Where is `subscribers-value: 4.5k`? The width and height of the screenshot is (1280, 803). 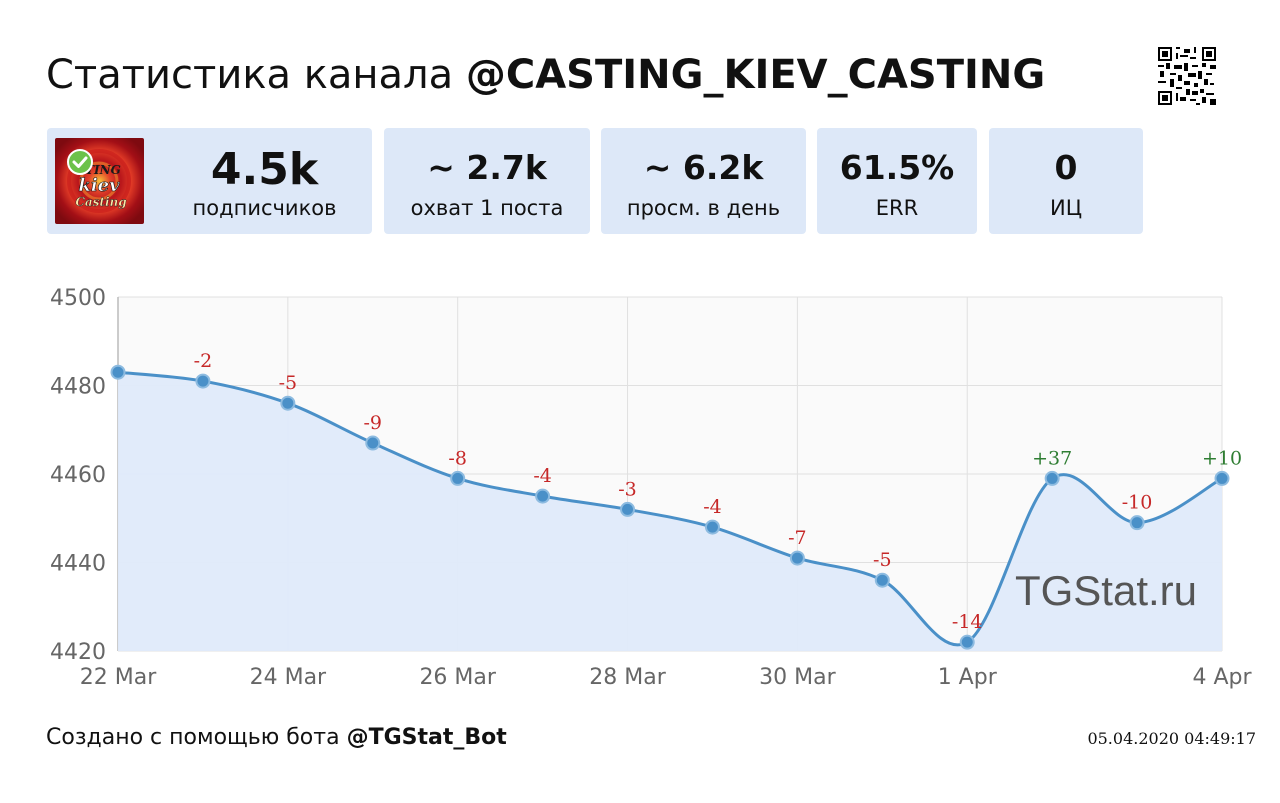
subscribers-value: 4.5k is located at coordinates (264, 169).